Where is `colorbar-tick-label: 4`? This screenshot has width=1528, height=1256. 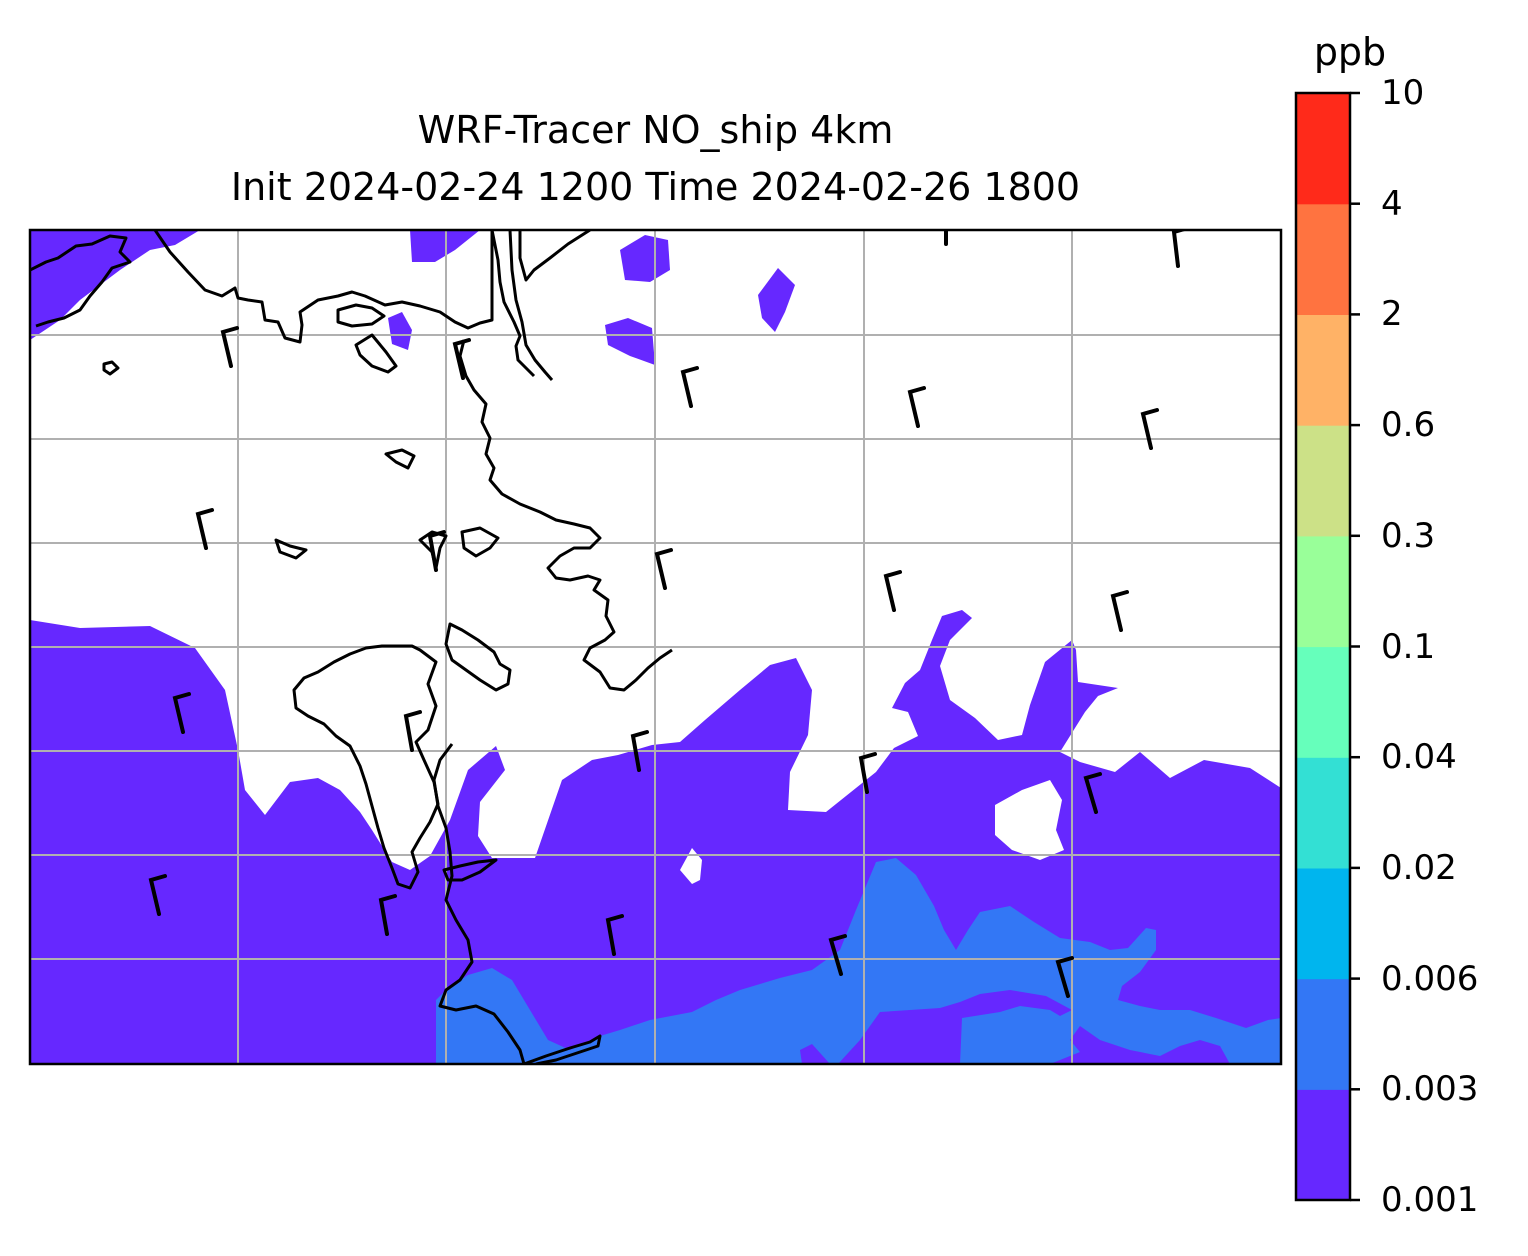
colorbar-tick-label: 4 is located at coordinates (1392, 203).